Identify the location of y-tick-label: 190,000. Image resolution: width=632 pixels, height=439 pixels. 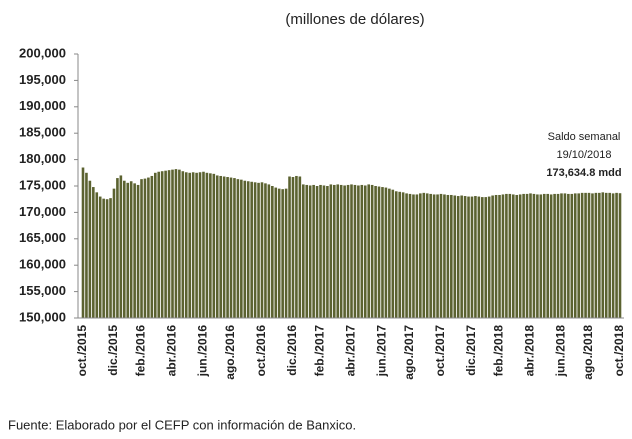
(42, 105).